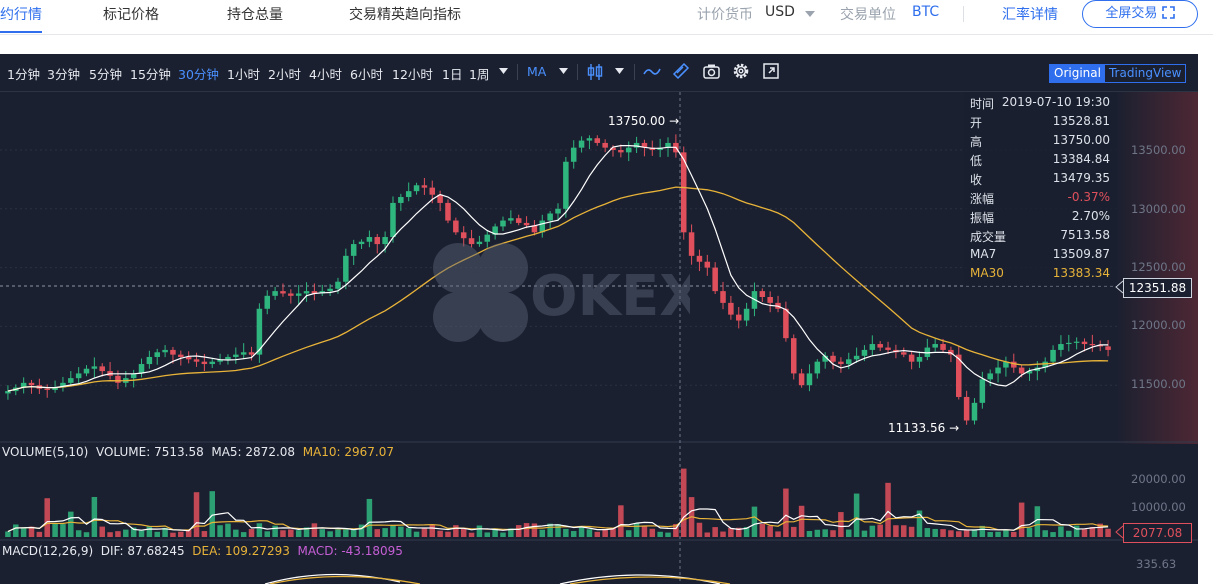 This screenshot has height=584, width=1213. Describe the element at coordinates (63, 74) in the screenshot. I see `interval-3m: 3分钟` at that location.